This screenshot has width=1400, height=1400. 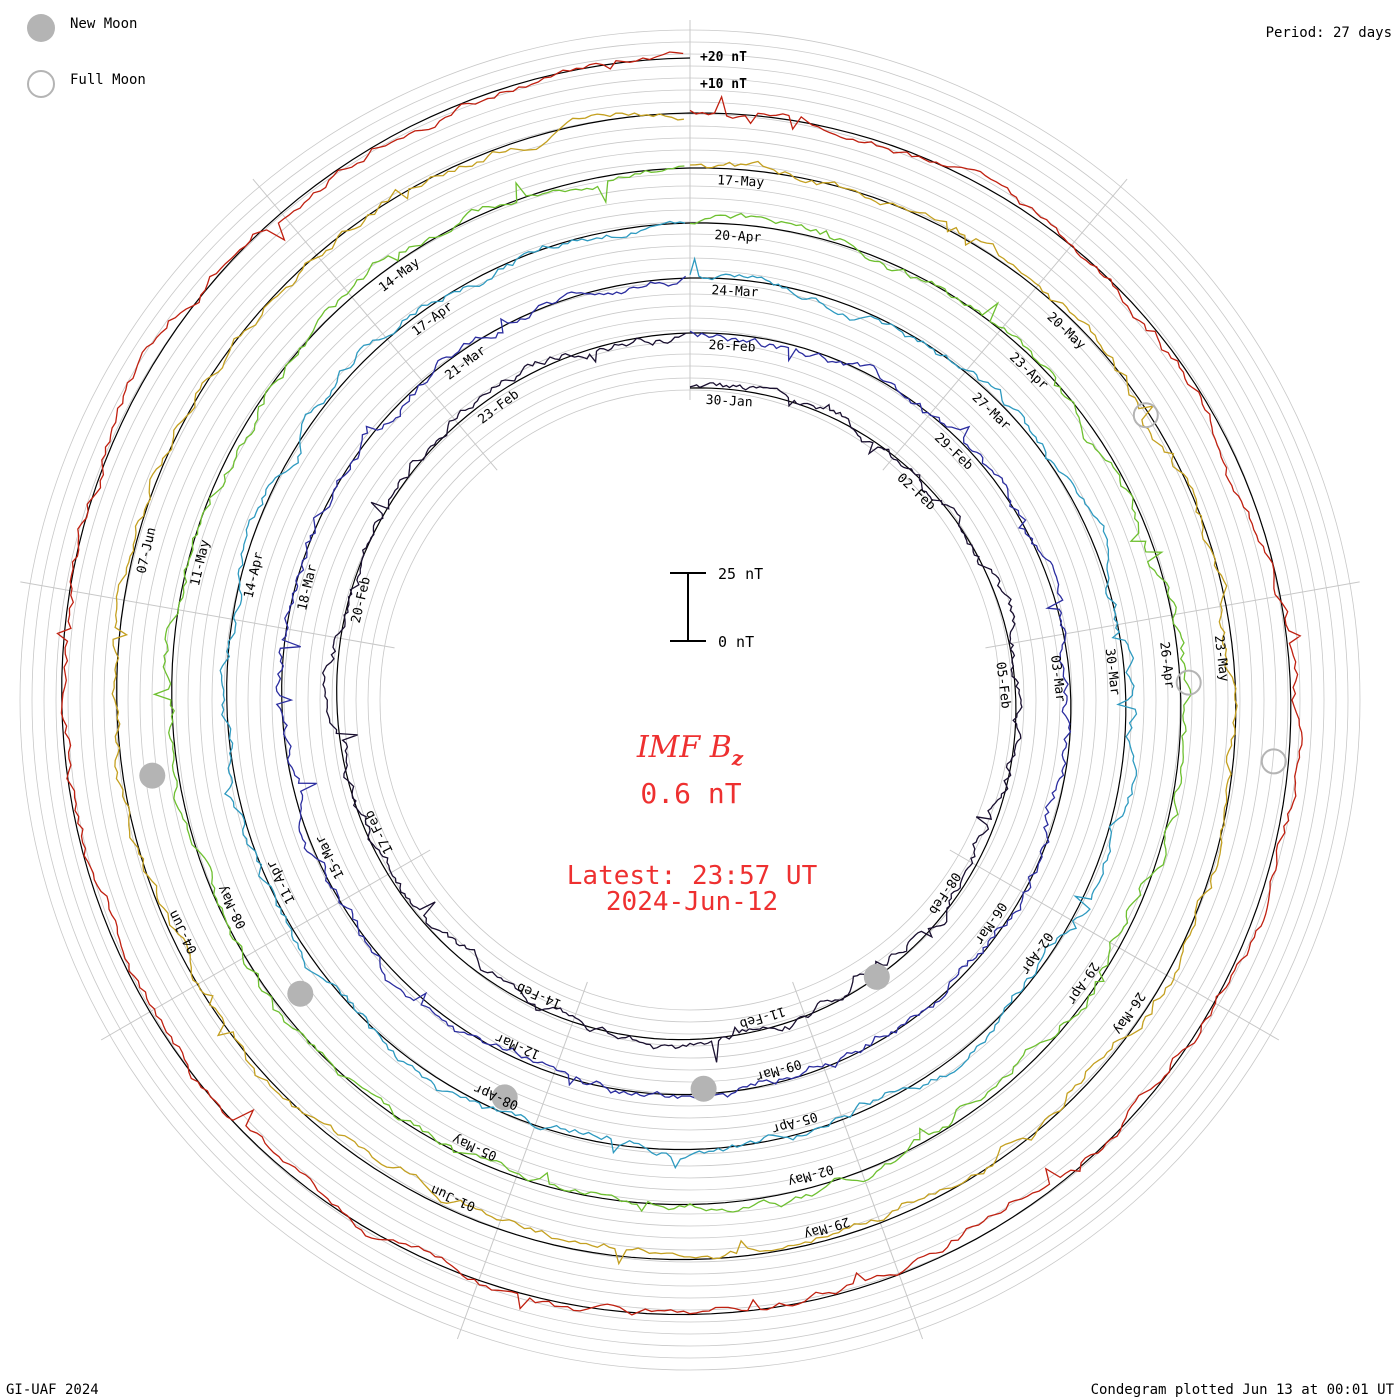 What do you see at coordinates (330, 856) in the screenshot?
I see `date-label: 15-Mar` at bounding box center [330, 856].